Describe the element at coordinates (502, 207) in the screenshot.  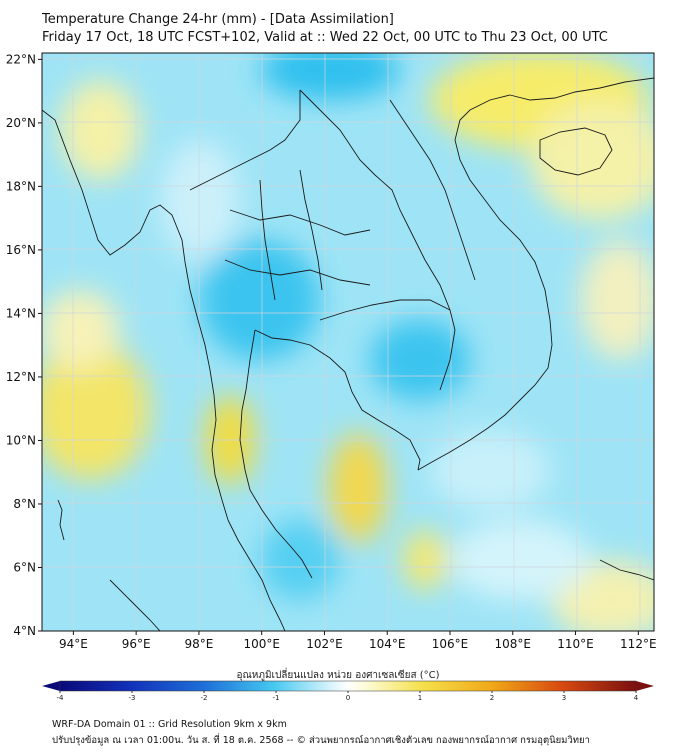
I see `vietnam-central-coast` at that location.